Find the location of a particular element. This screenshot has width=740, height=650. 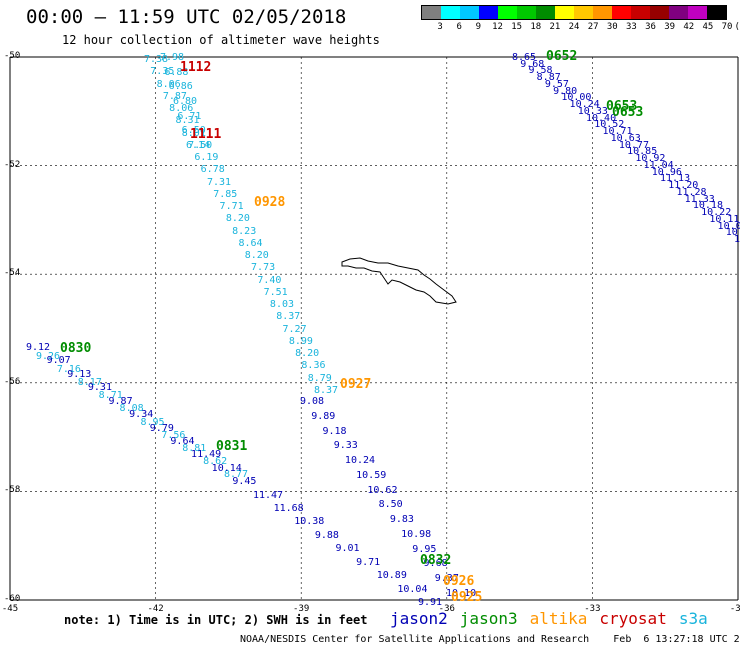

pass-time-label: 0652 is located at coordinates (562, 56).